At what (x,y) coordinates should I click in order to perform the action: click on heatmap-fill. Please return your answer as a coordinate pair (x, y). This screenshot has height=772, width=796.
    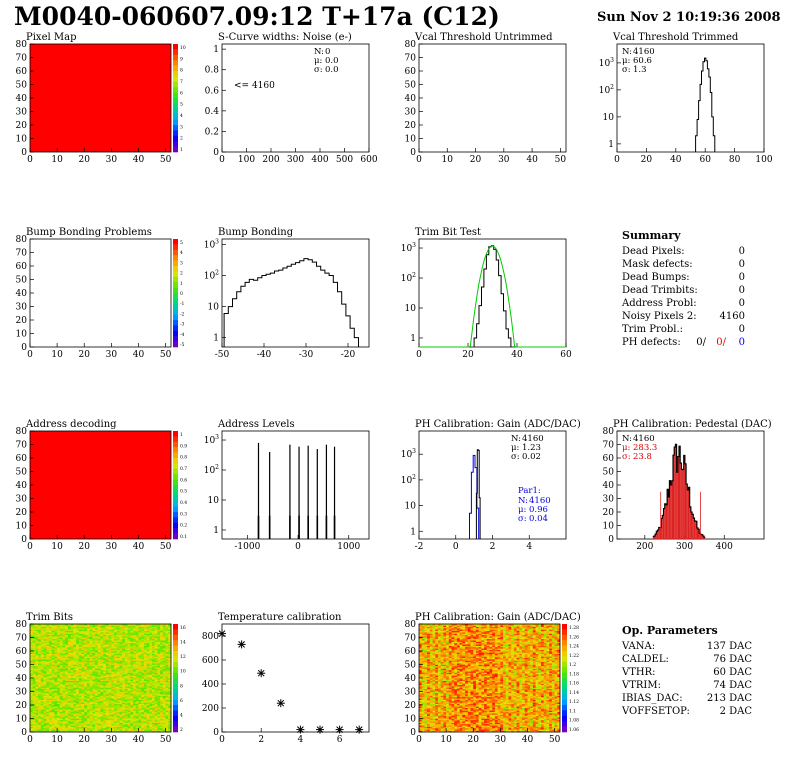
    Looking at the image, I should click on (100, 98).